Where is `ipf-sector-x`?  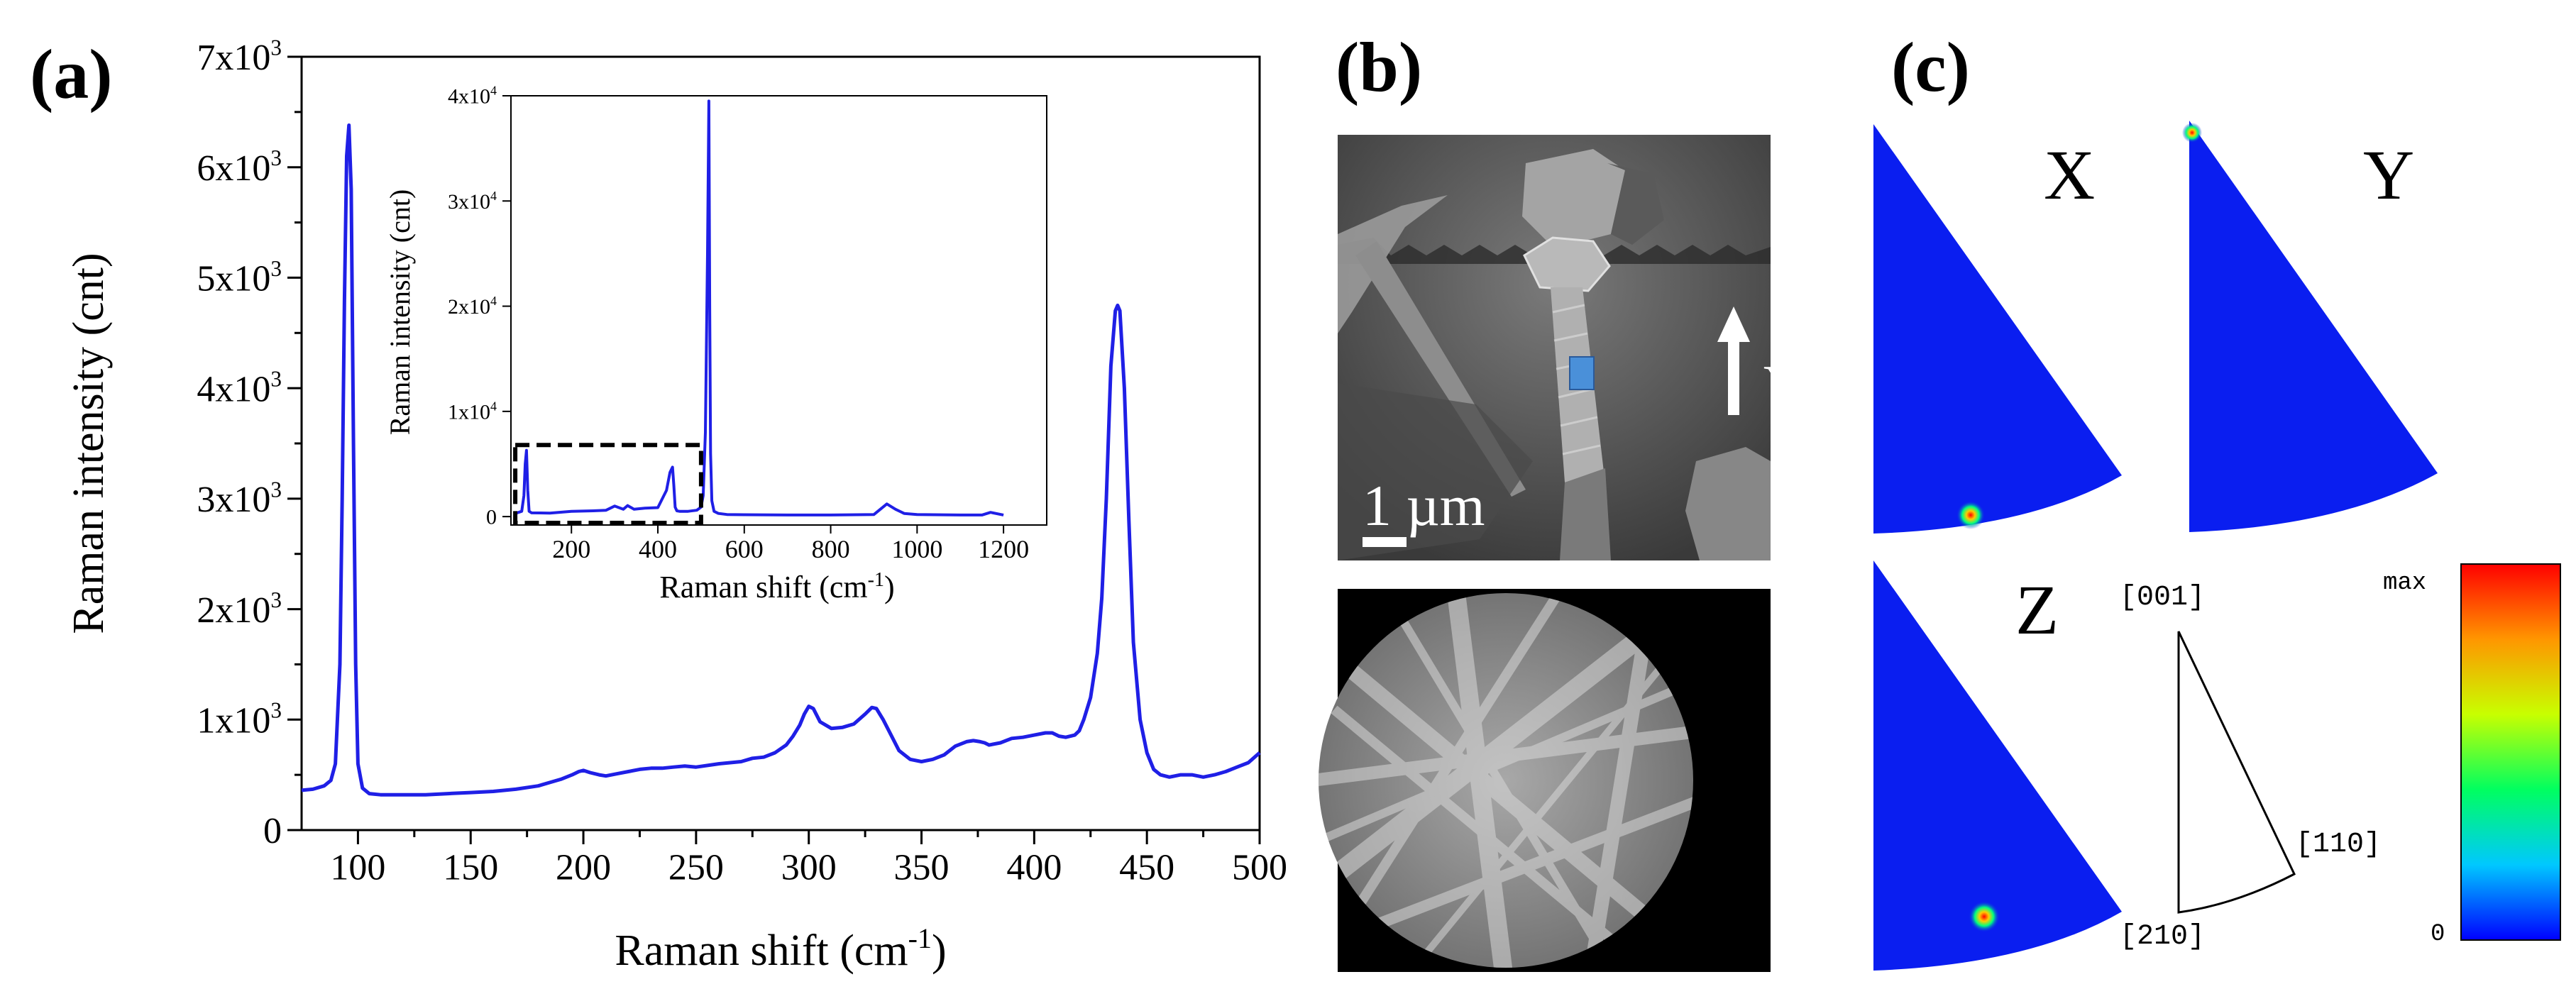
ipf-sector-x is located at coordinates (1997, 329).